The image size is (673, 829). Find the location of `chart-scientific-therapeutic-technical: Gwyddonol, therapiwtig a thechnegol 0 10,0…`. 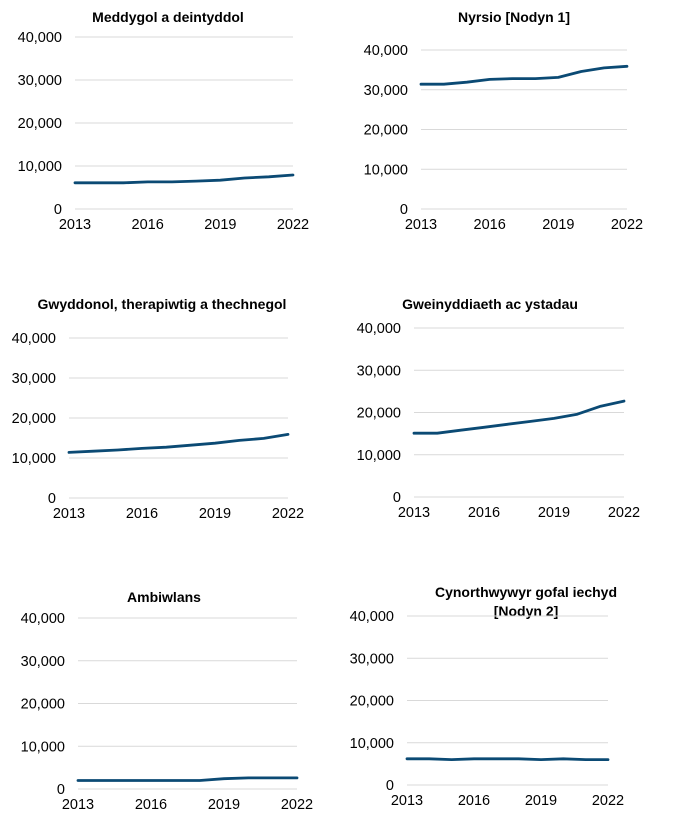

chart-scientific-therapeutic-technical: Gwyddonol, therapiwtig a thechnegol 0 10,0… is located at coordinates (158, 409).